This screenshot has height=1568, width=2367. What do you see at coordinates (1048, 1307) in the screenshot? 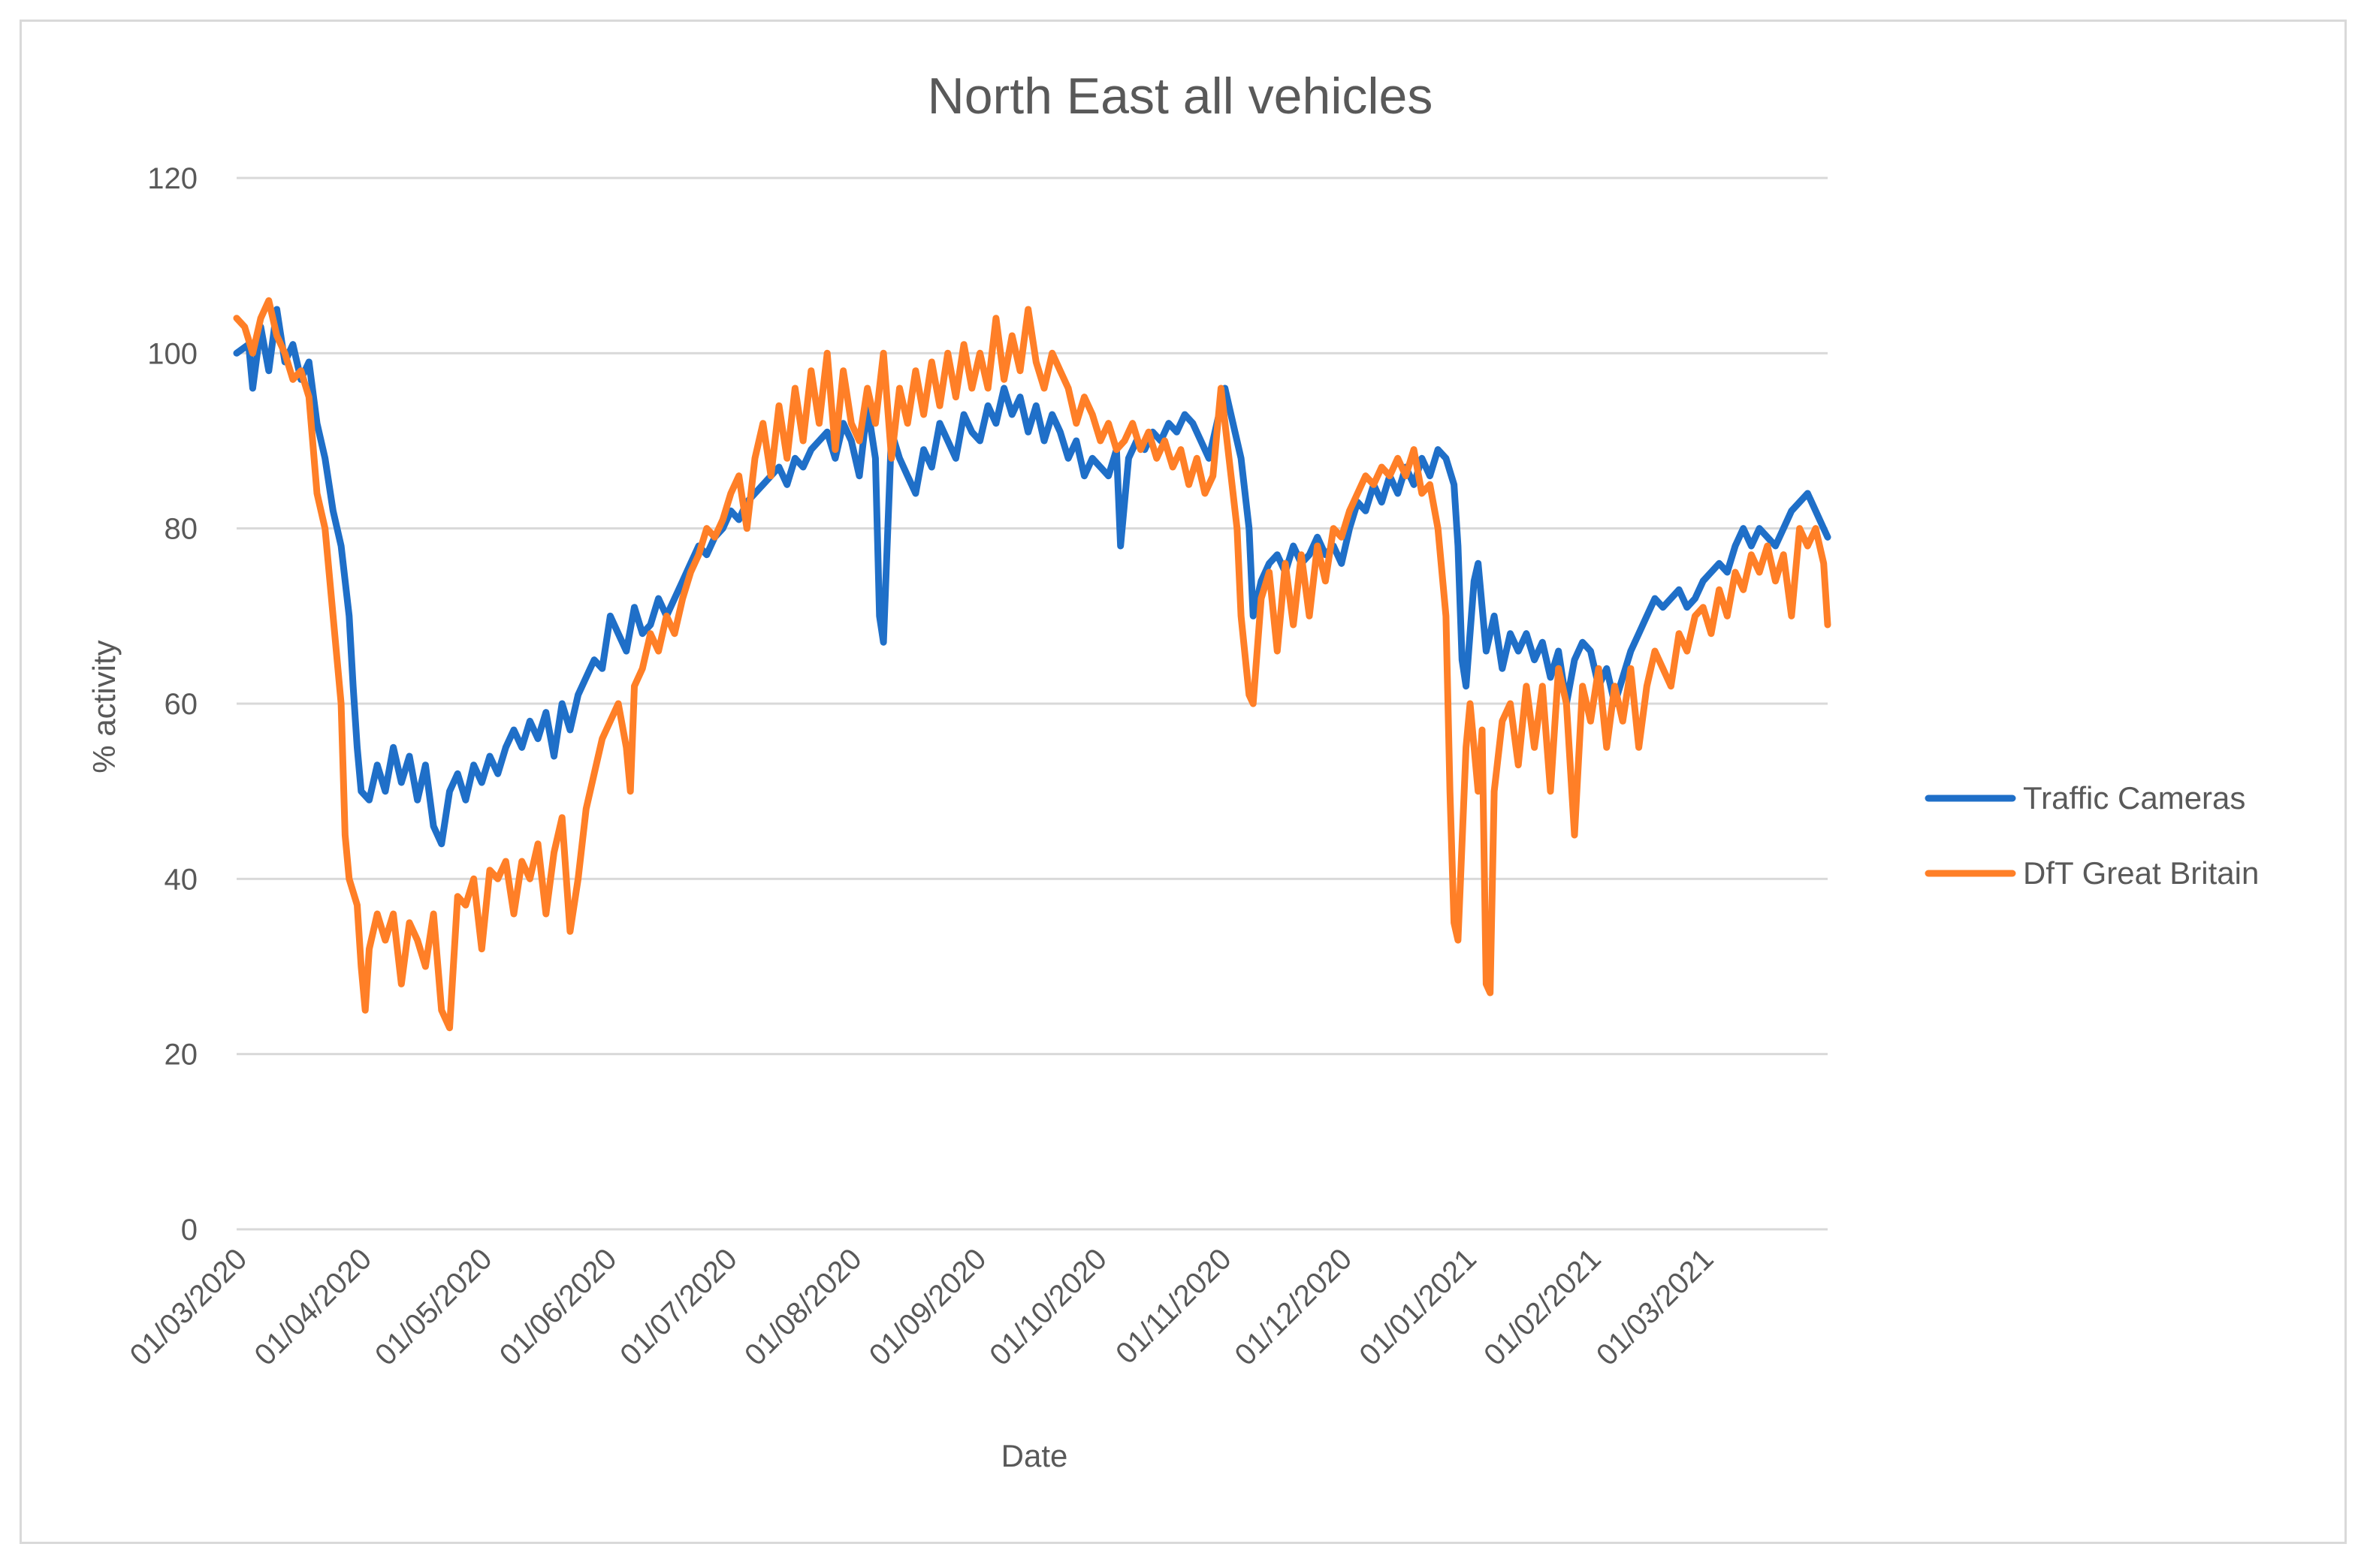
I see `x-tick-label: 01/10/2020` at bounding box center [1048, 1307].